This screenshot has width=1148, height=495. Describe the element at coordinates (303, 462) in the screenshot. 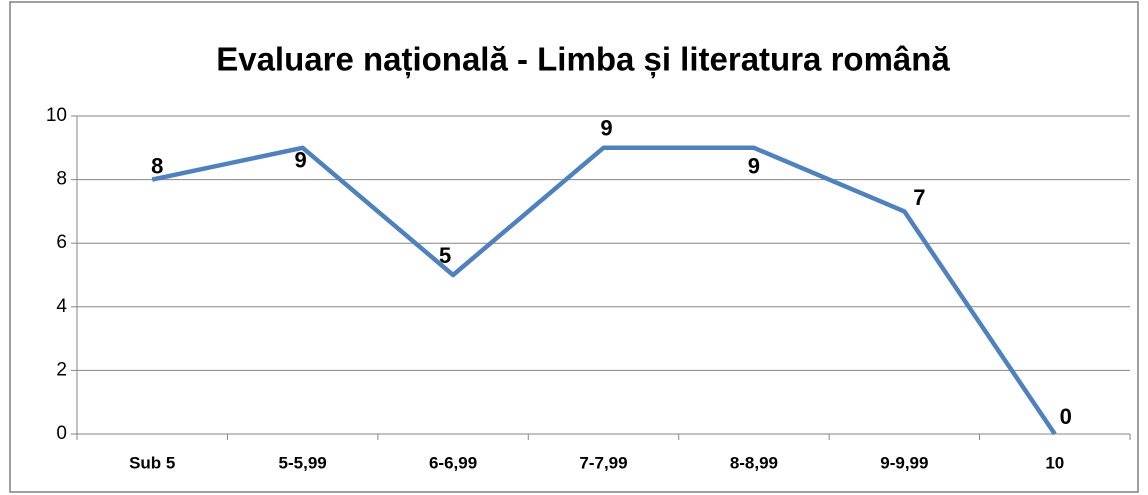

I see `x-tick-label: 5-5,99` at that location.